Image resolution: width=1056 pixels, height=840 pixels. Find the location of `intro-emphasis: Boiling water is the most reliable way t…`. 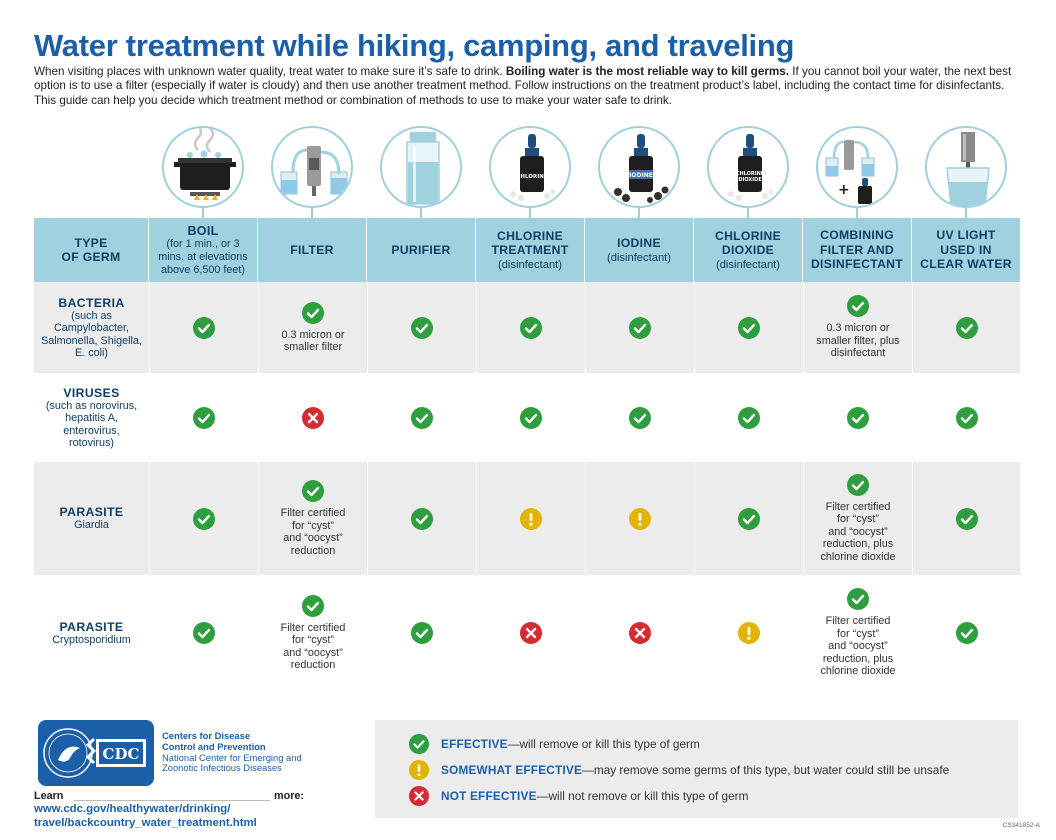

intro-emphasis: Boiling water is the most reliable way t… is located at coordinates (647, 71).